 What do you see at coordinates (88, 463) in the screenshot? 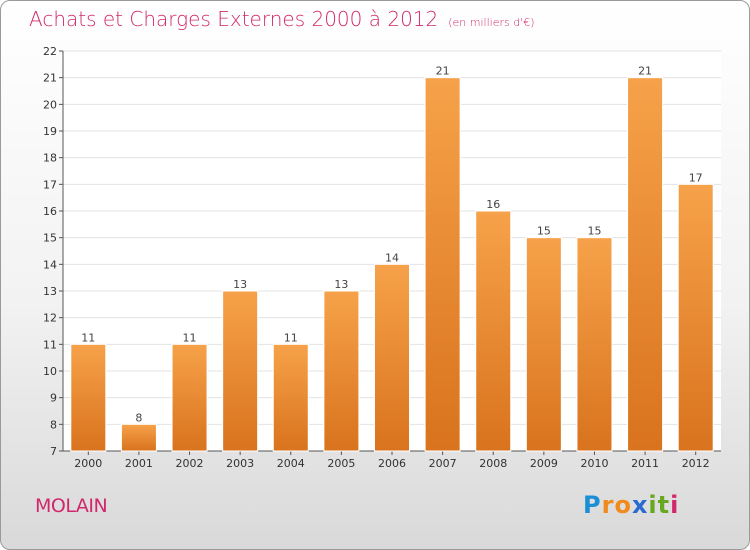
I see `x-tick-label: 2000` at bounding box center [88, 463].